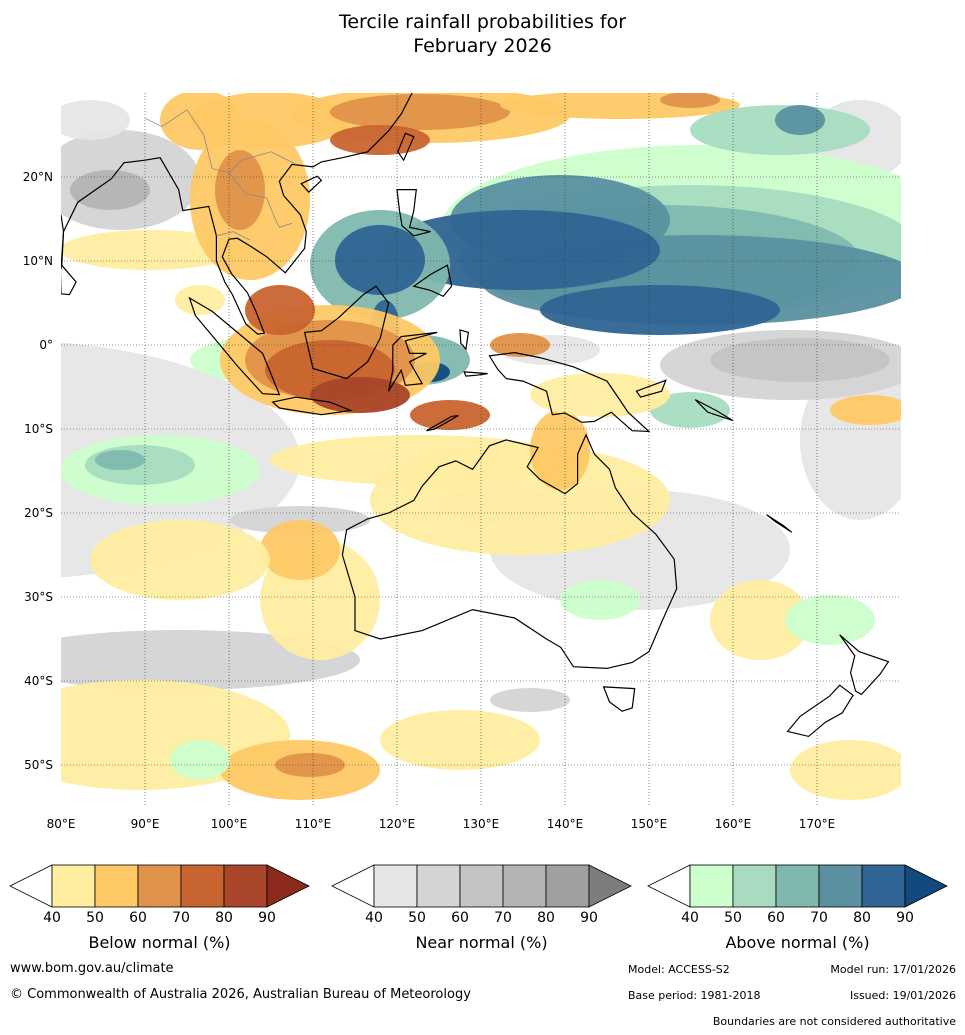  I want to click on title-line-2: February 2026, so click(482, 46).